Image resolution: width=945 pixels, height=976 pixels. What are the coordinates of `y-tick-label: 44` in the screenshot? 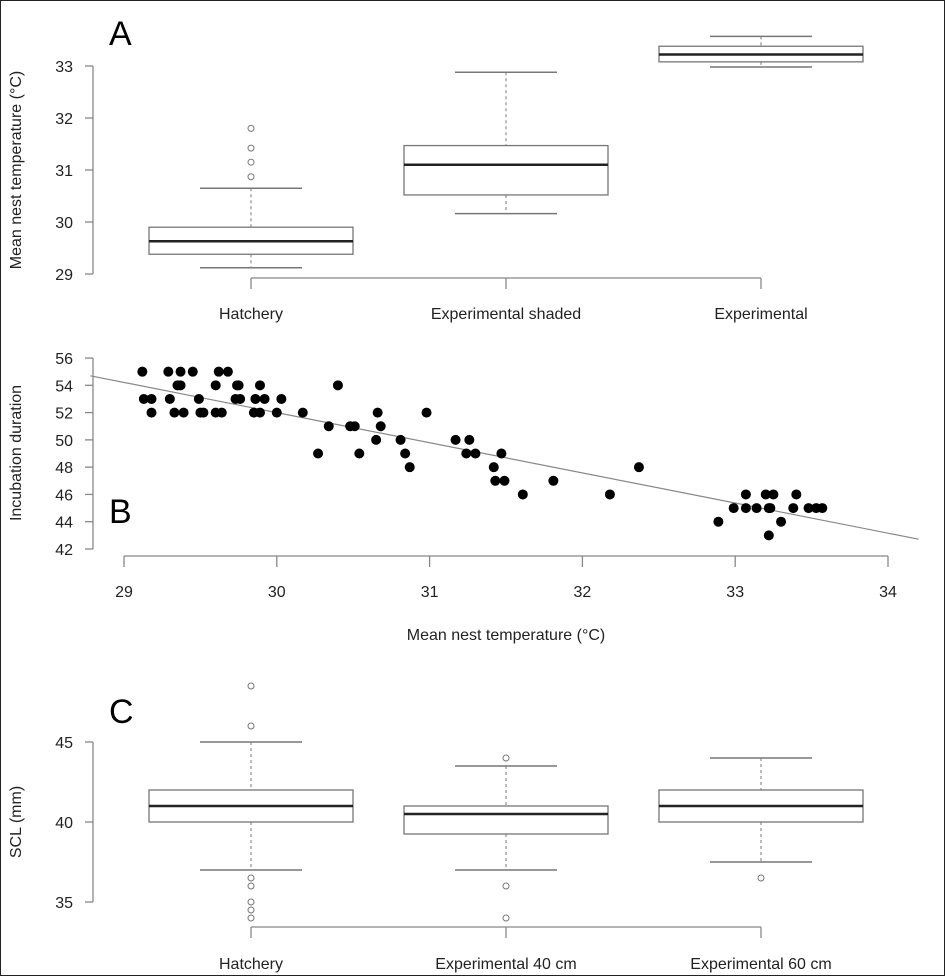 It's located at (64, 523).